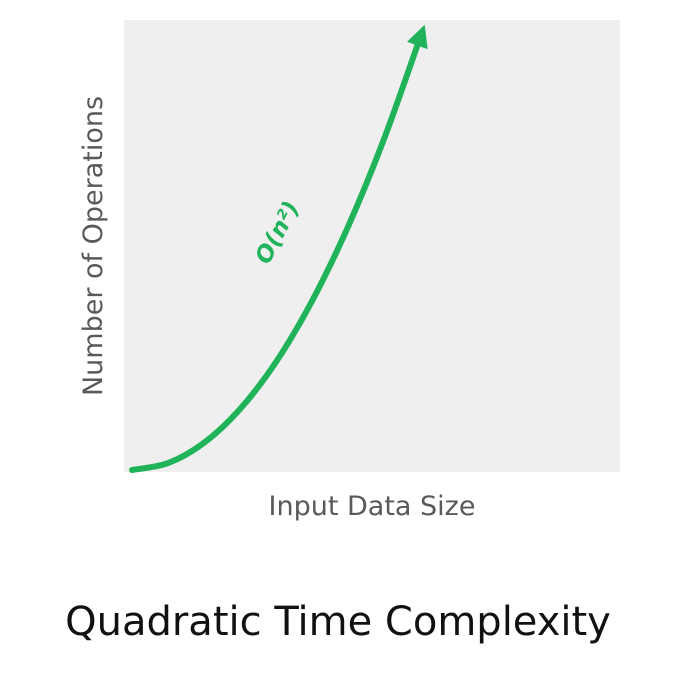  What do you see at coordinates (417, 37) in the screenshot?
I see `curve-arrowhead` at bounding box center [417, 37].